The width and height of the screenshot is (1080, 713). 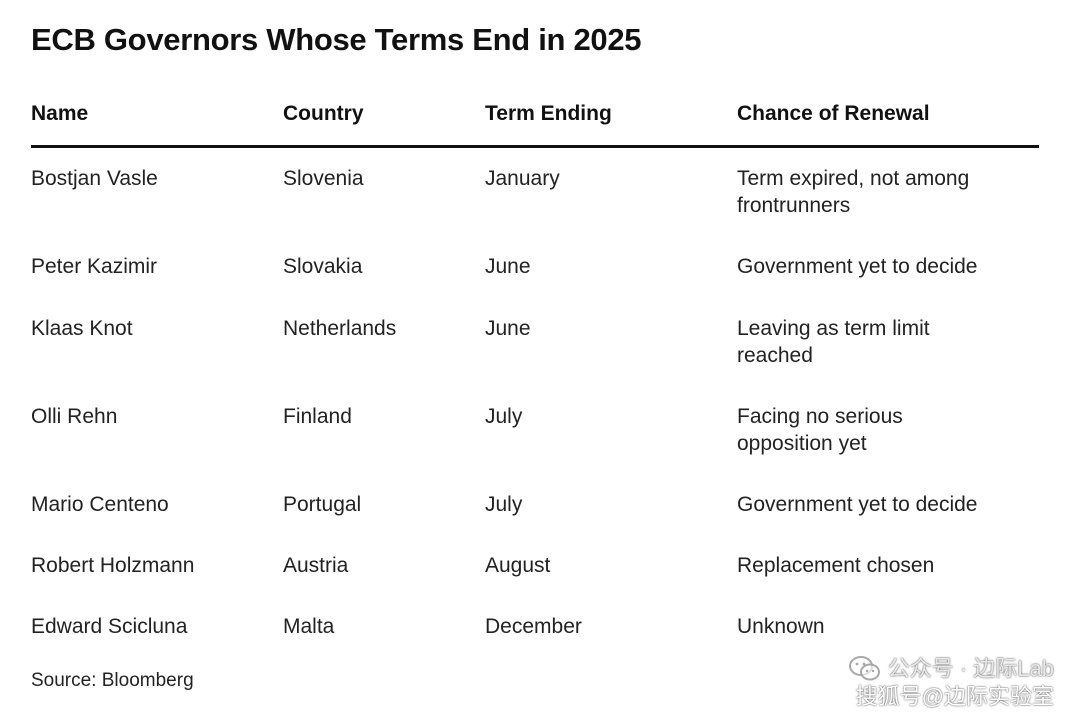 I want to click on cell-country: Portugal, so click(x=322, y=504).